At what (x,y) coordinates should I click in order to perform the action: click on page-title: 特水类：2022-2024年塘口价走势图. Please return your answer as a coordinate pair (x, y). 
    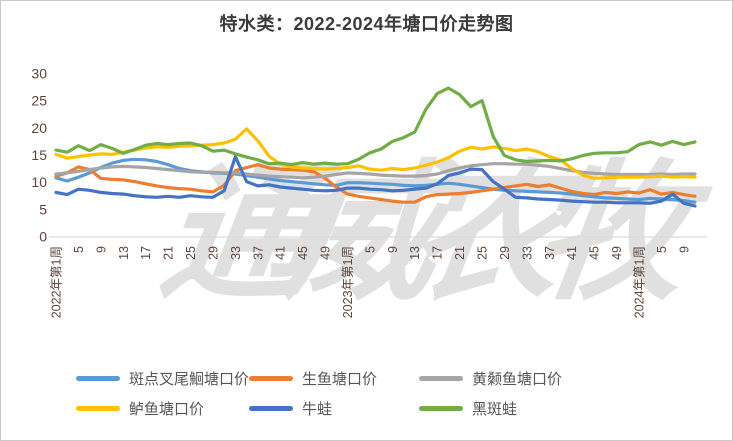
    Looking at the image, I should click on (366, 24).